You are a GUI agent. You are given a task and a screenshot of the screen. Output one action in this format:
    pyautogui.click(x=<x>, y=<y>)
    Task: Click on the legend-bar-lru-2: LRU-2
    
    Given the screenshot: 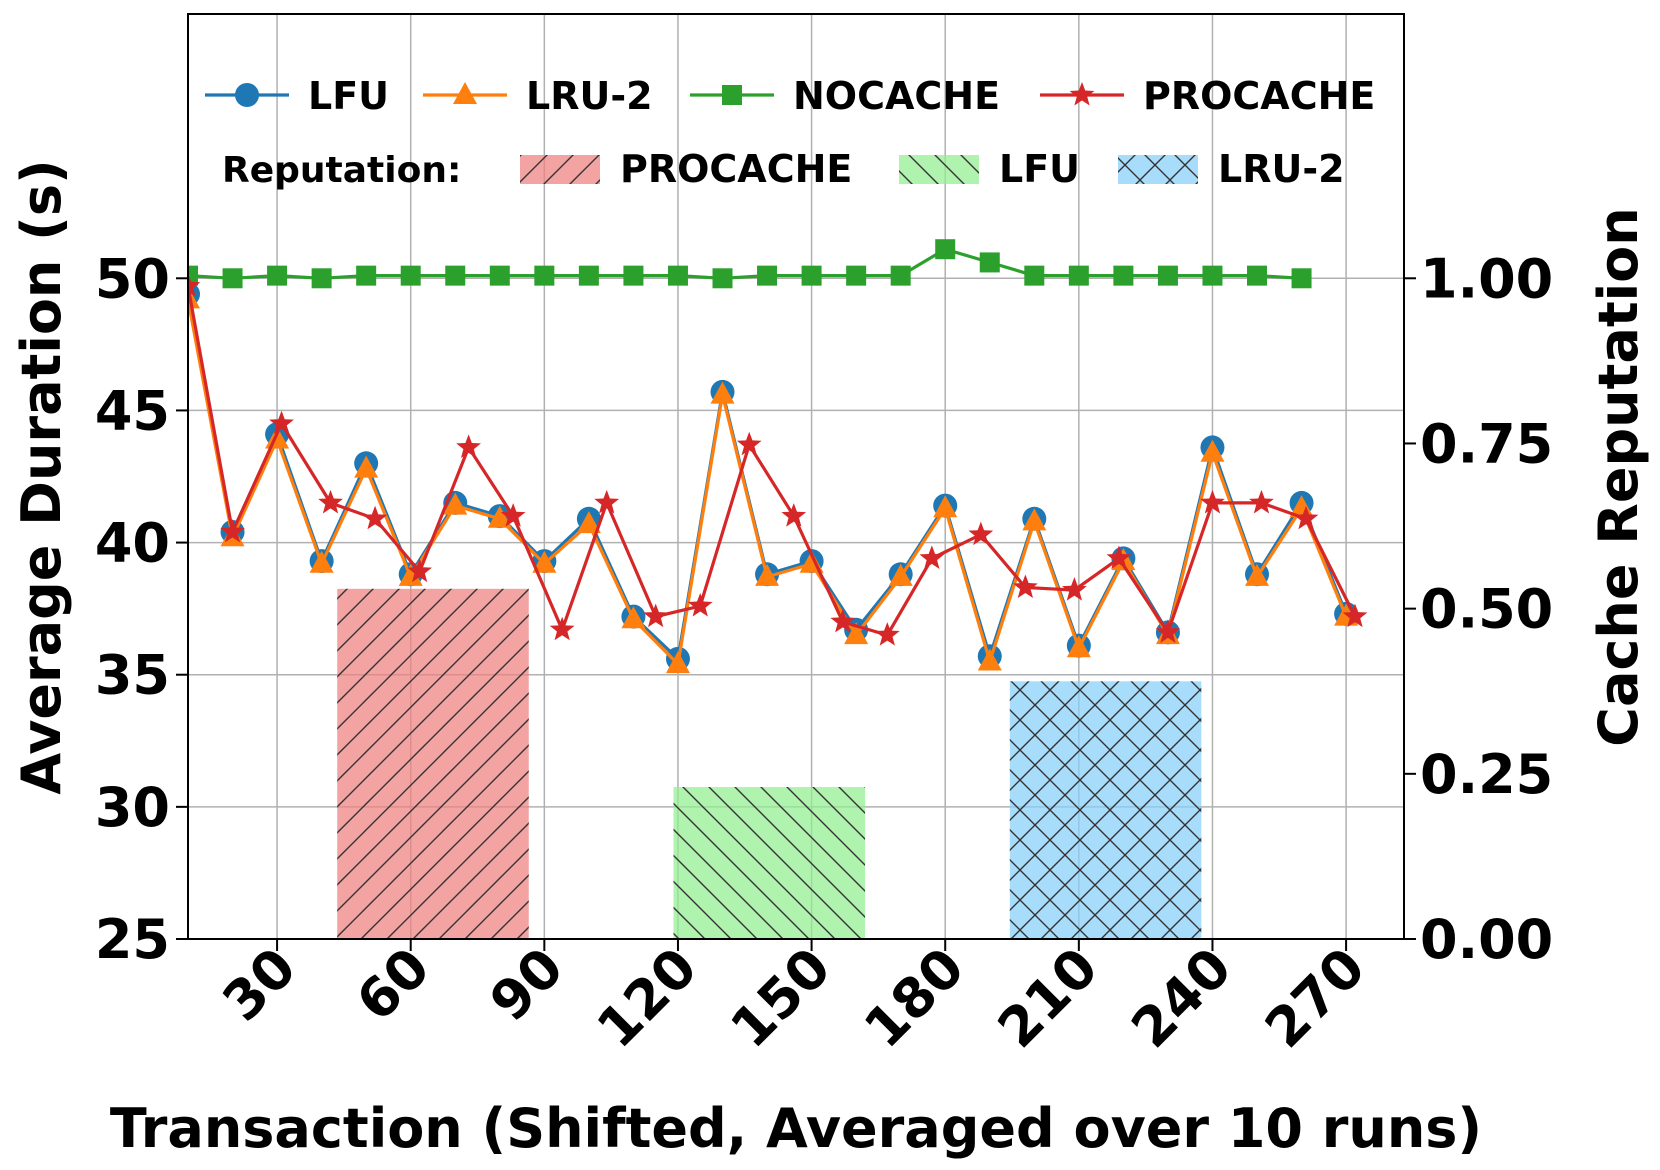 What is the action you would take?
    pyautogui.click(x=1231, y=169)
    